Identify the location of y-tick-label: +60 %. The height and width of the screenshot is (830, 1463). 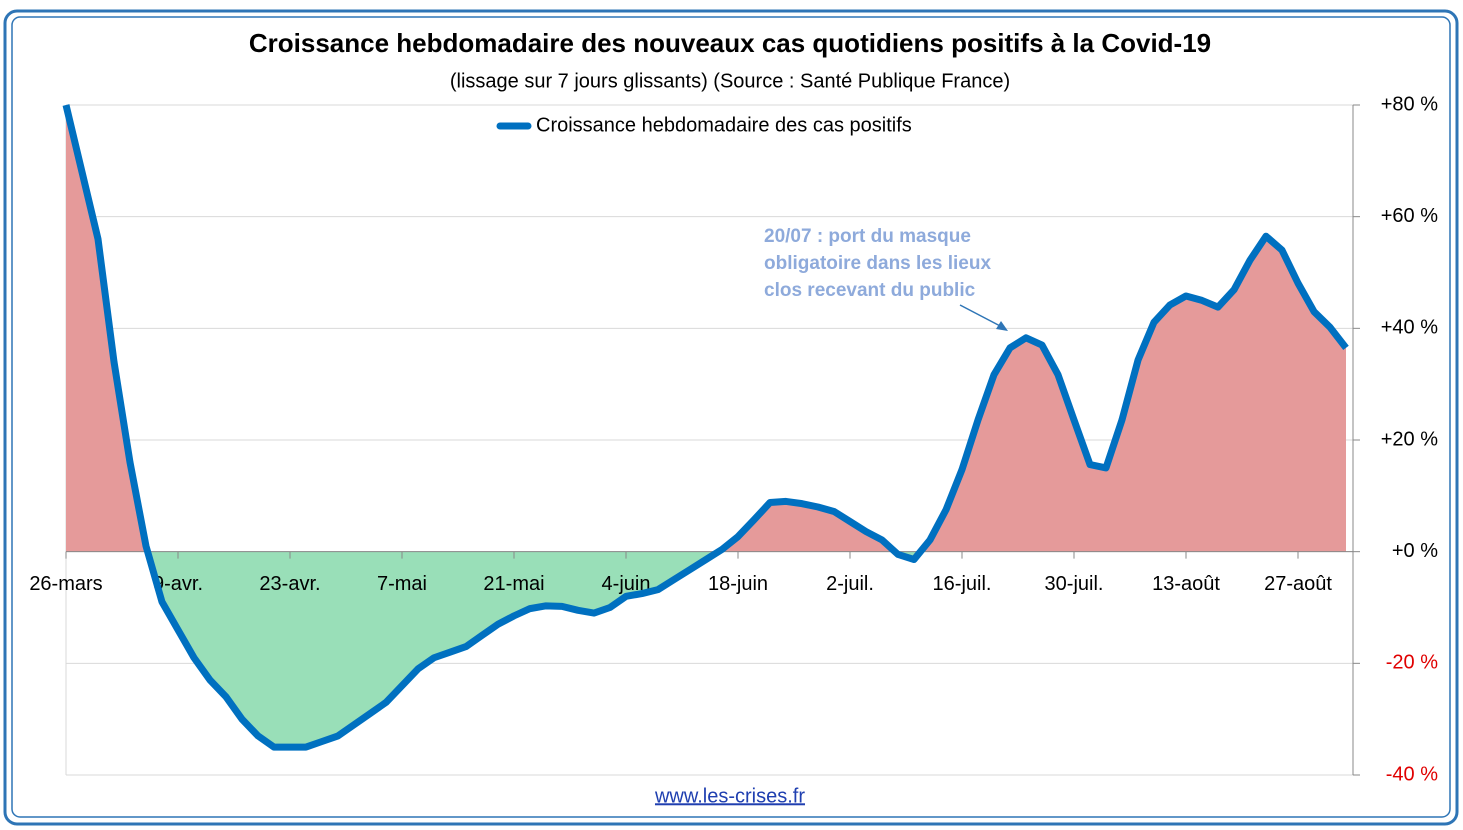
(1409, 216).